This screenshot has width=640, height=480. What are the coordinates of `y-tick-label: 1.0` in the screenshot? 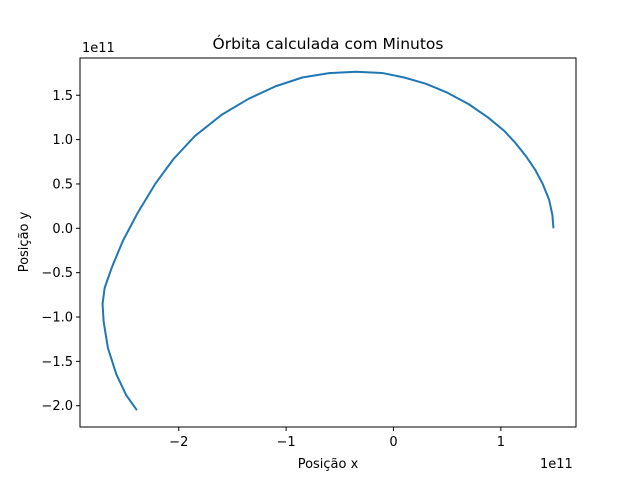 It's located at (62, 140).